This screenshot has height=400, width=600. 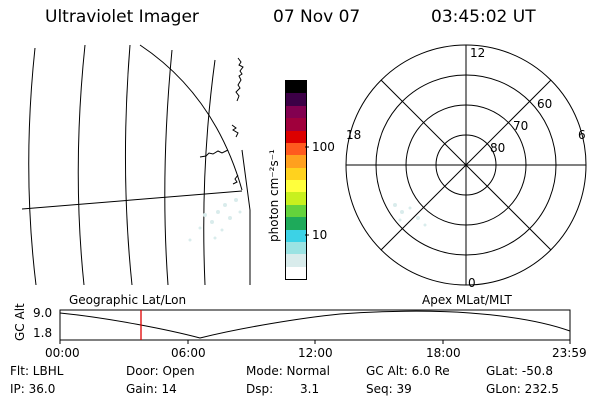 I want to click on x-tick-0600: 06:00, so click(x=188, y=353).